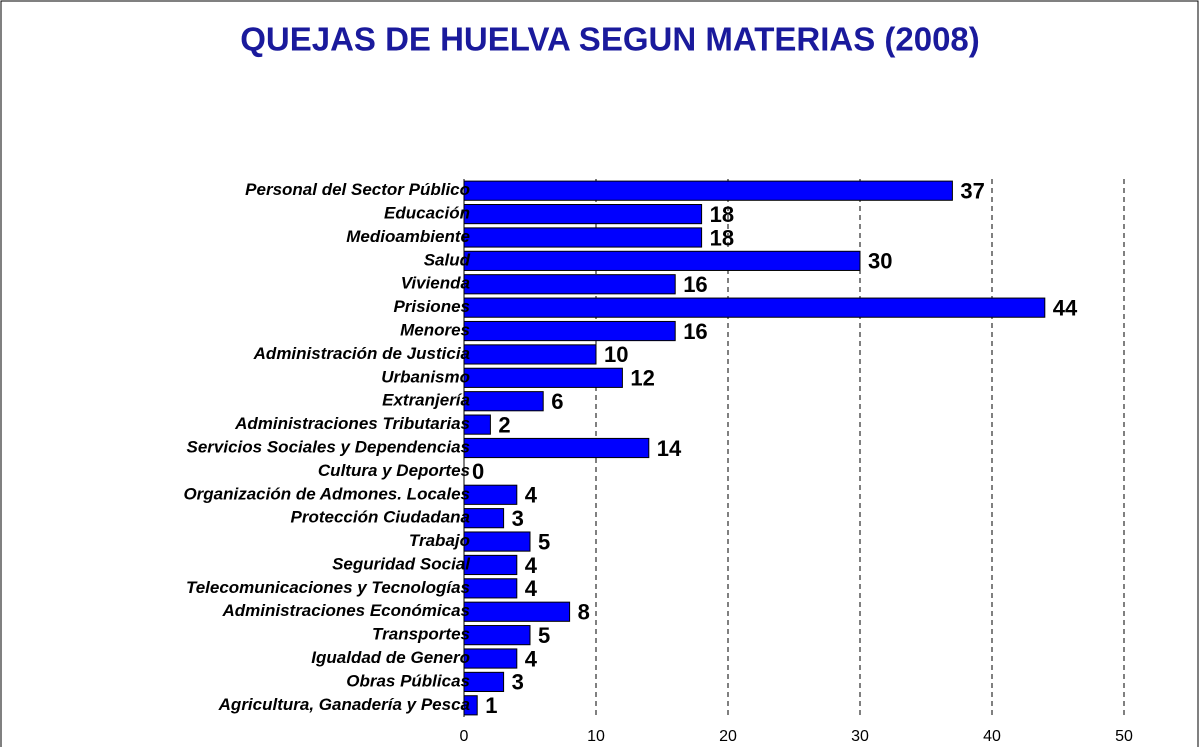 Image resolution: width=1199 pixels, height=747 pixels. I want to click on category-label: Extranjería, so click(426, 400).